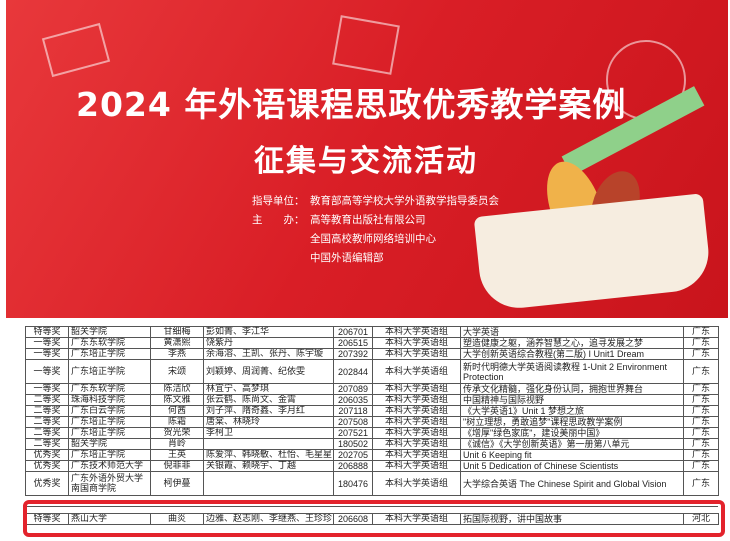 This screenshot has height=541, width=730. What do you see at coordinates (109, 411) in the screenshot?
I see `cell-school: 广东白云学院` at bounding box center [109, 411].